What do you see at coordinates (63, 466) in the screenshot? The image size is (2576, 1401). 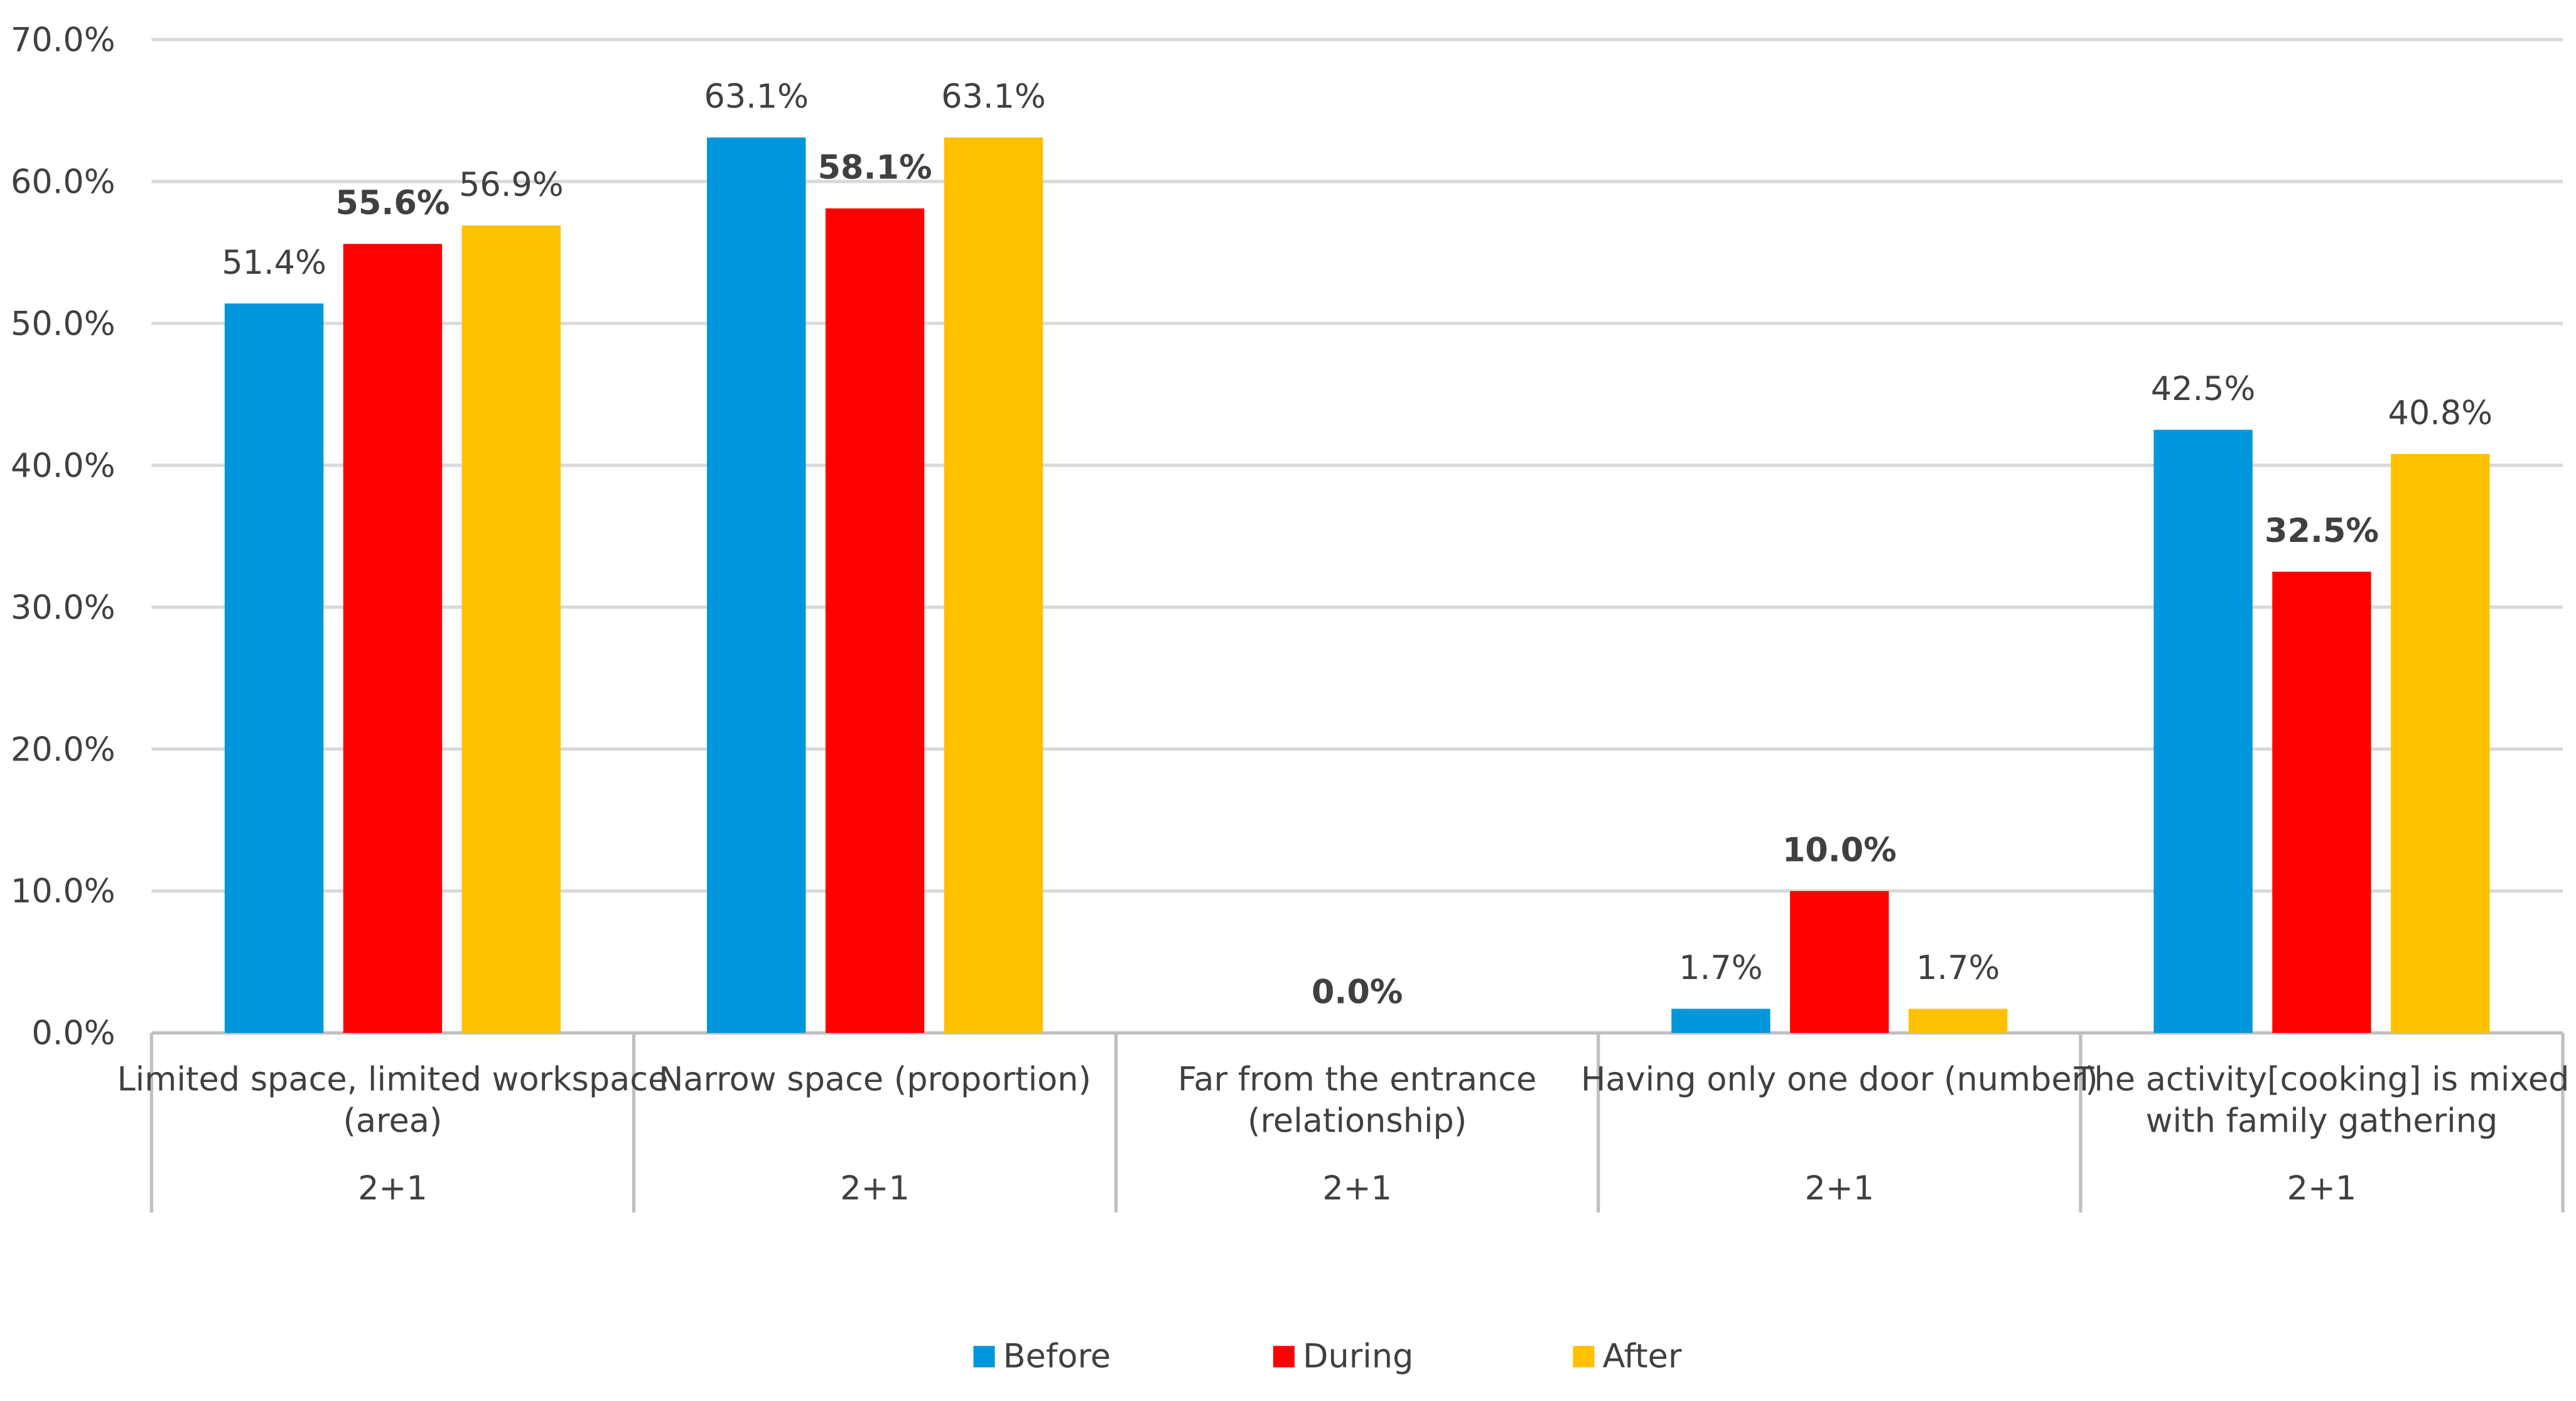 I see `y-tick-label: 40.0%` at bounding box center [63, 466].